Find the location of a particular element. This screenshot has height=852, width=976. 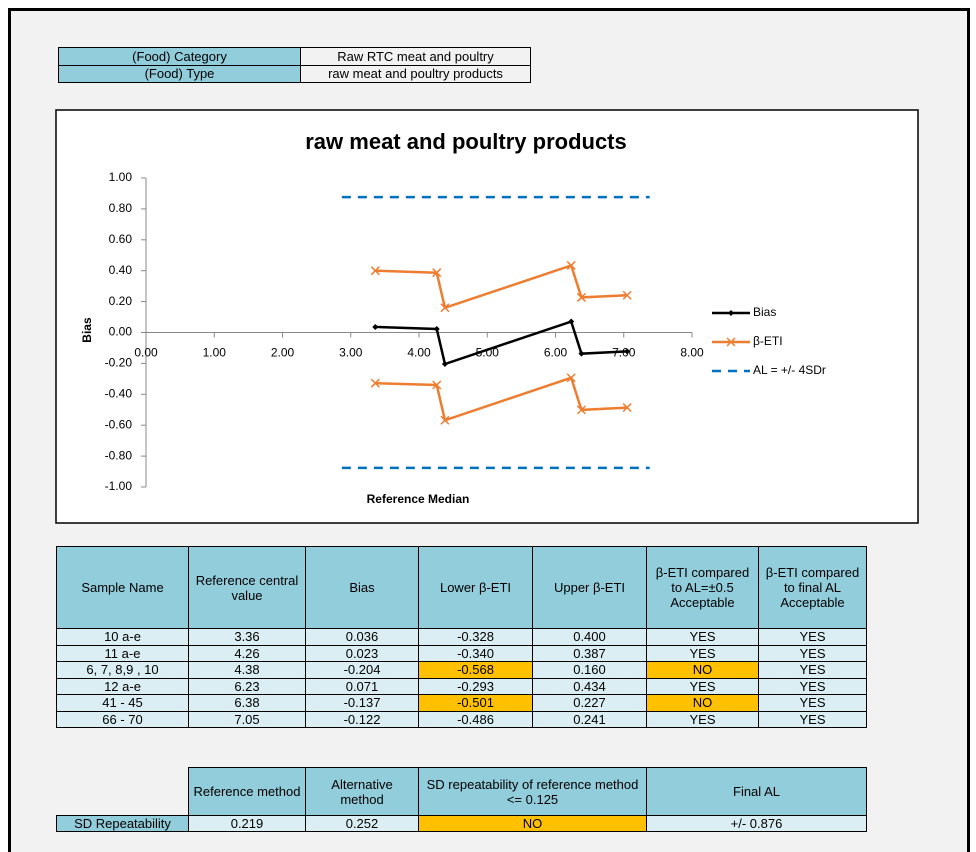

table-cell: 66 - 70 is located at coordinates (122, 719).